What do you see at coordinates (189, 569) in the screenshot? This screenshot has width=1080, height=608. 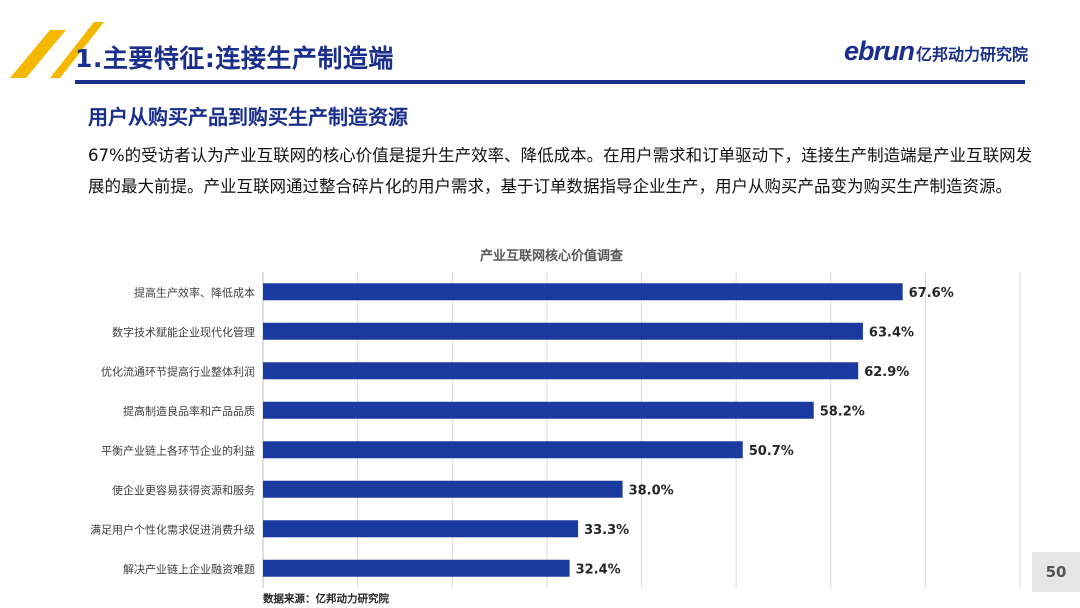 I see `category-label: 解决产业链上企业融资难题` at bounding box center [189, 569].